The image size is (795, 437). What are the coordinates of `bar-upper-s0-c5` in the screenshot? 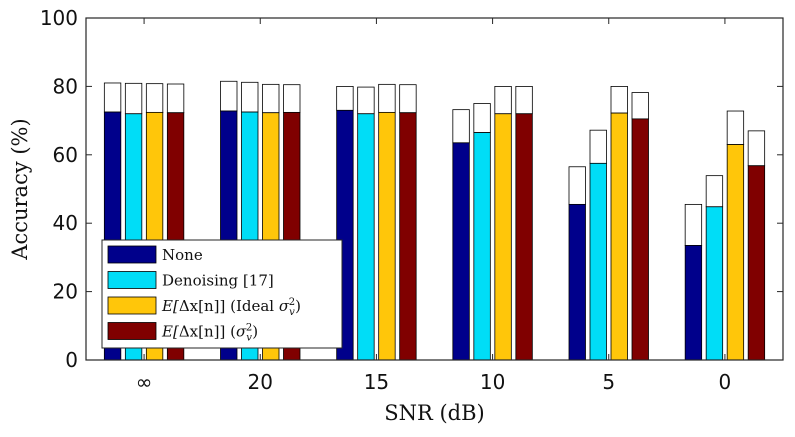 It's located at (693, 224).